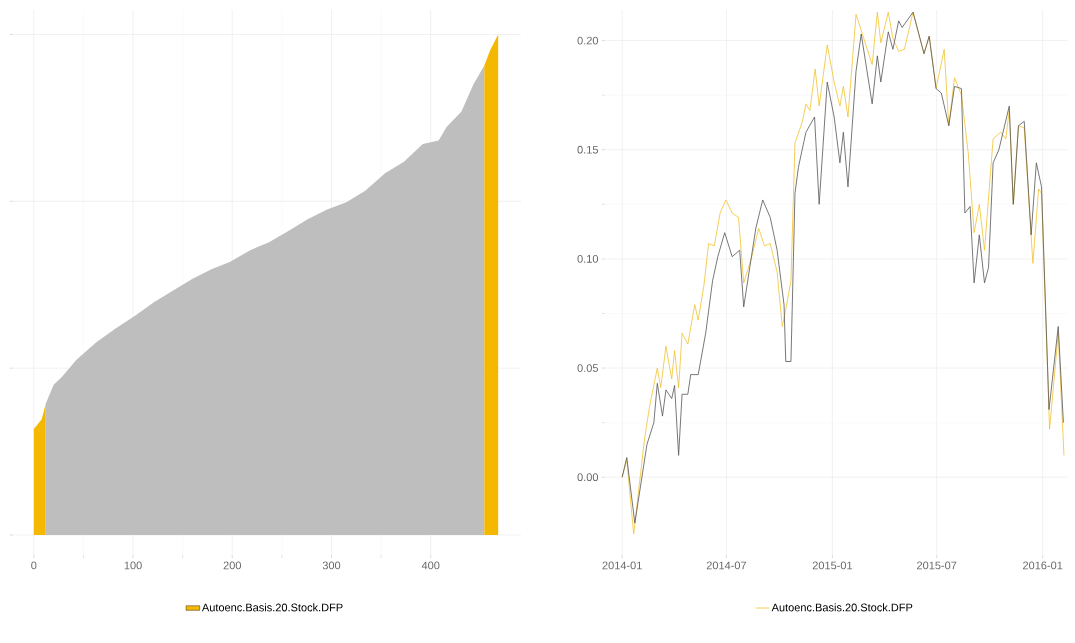  Describe the element at coordinates (1043, 565) in the screenshot. I see `x-tick-label: 2016-01` at that location.